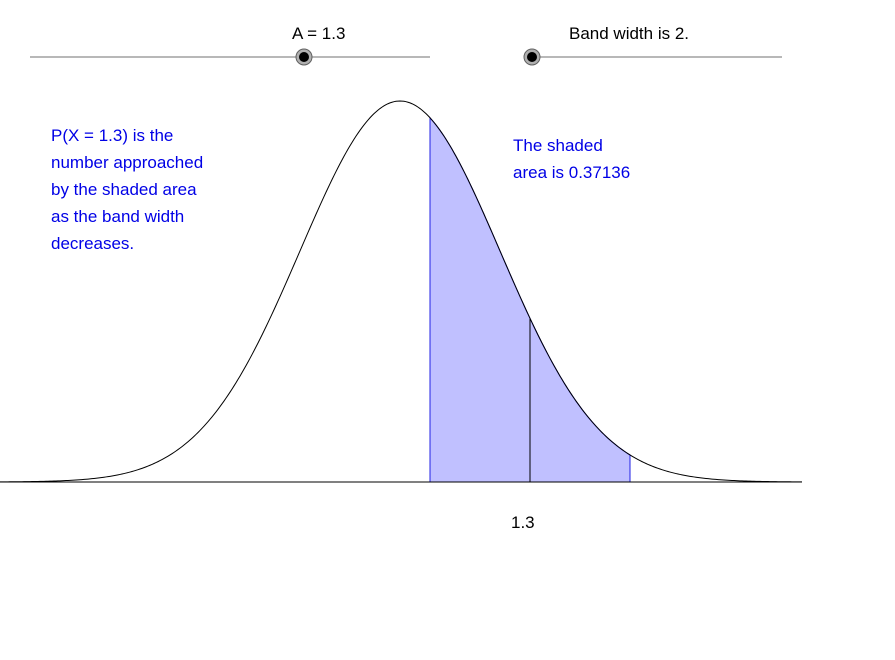 The width and height of the screenshot is (895, 660). I want to click on shaded-area-note-line: area is 0.37136, so click(572, 172).